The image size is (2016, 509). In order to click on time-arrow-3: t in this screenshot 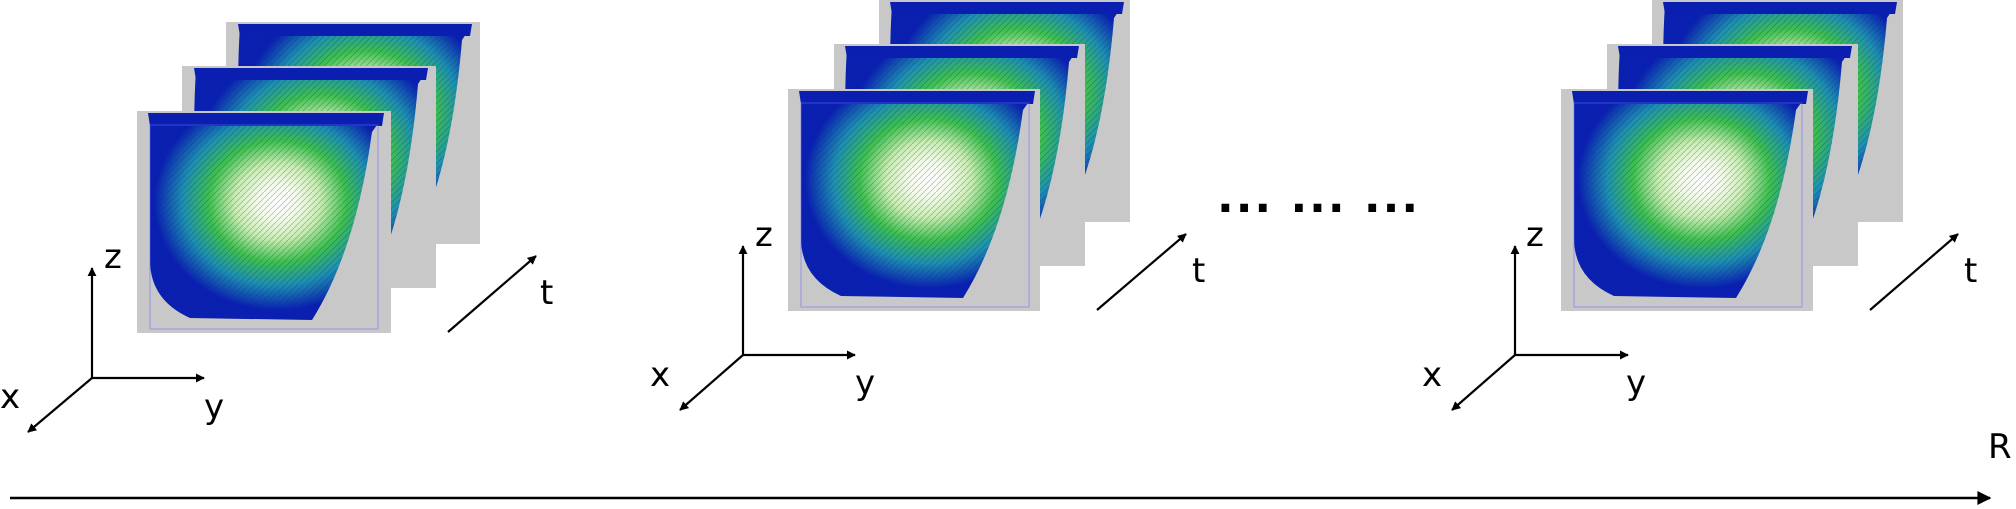, I will do `click(1923, 272)`.